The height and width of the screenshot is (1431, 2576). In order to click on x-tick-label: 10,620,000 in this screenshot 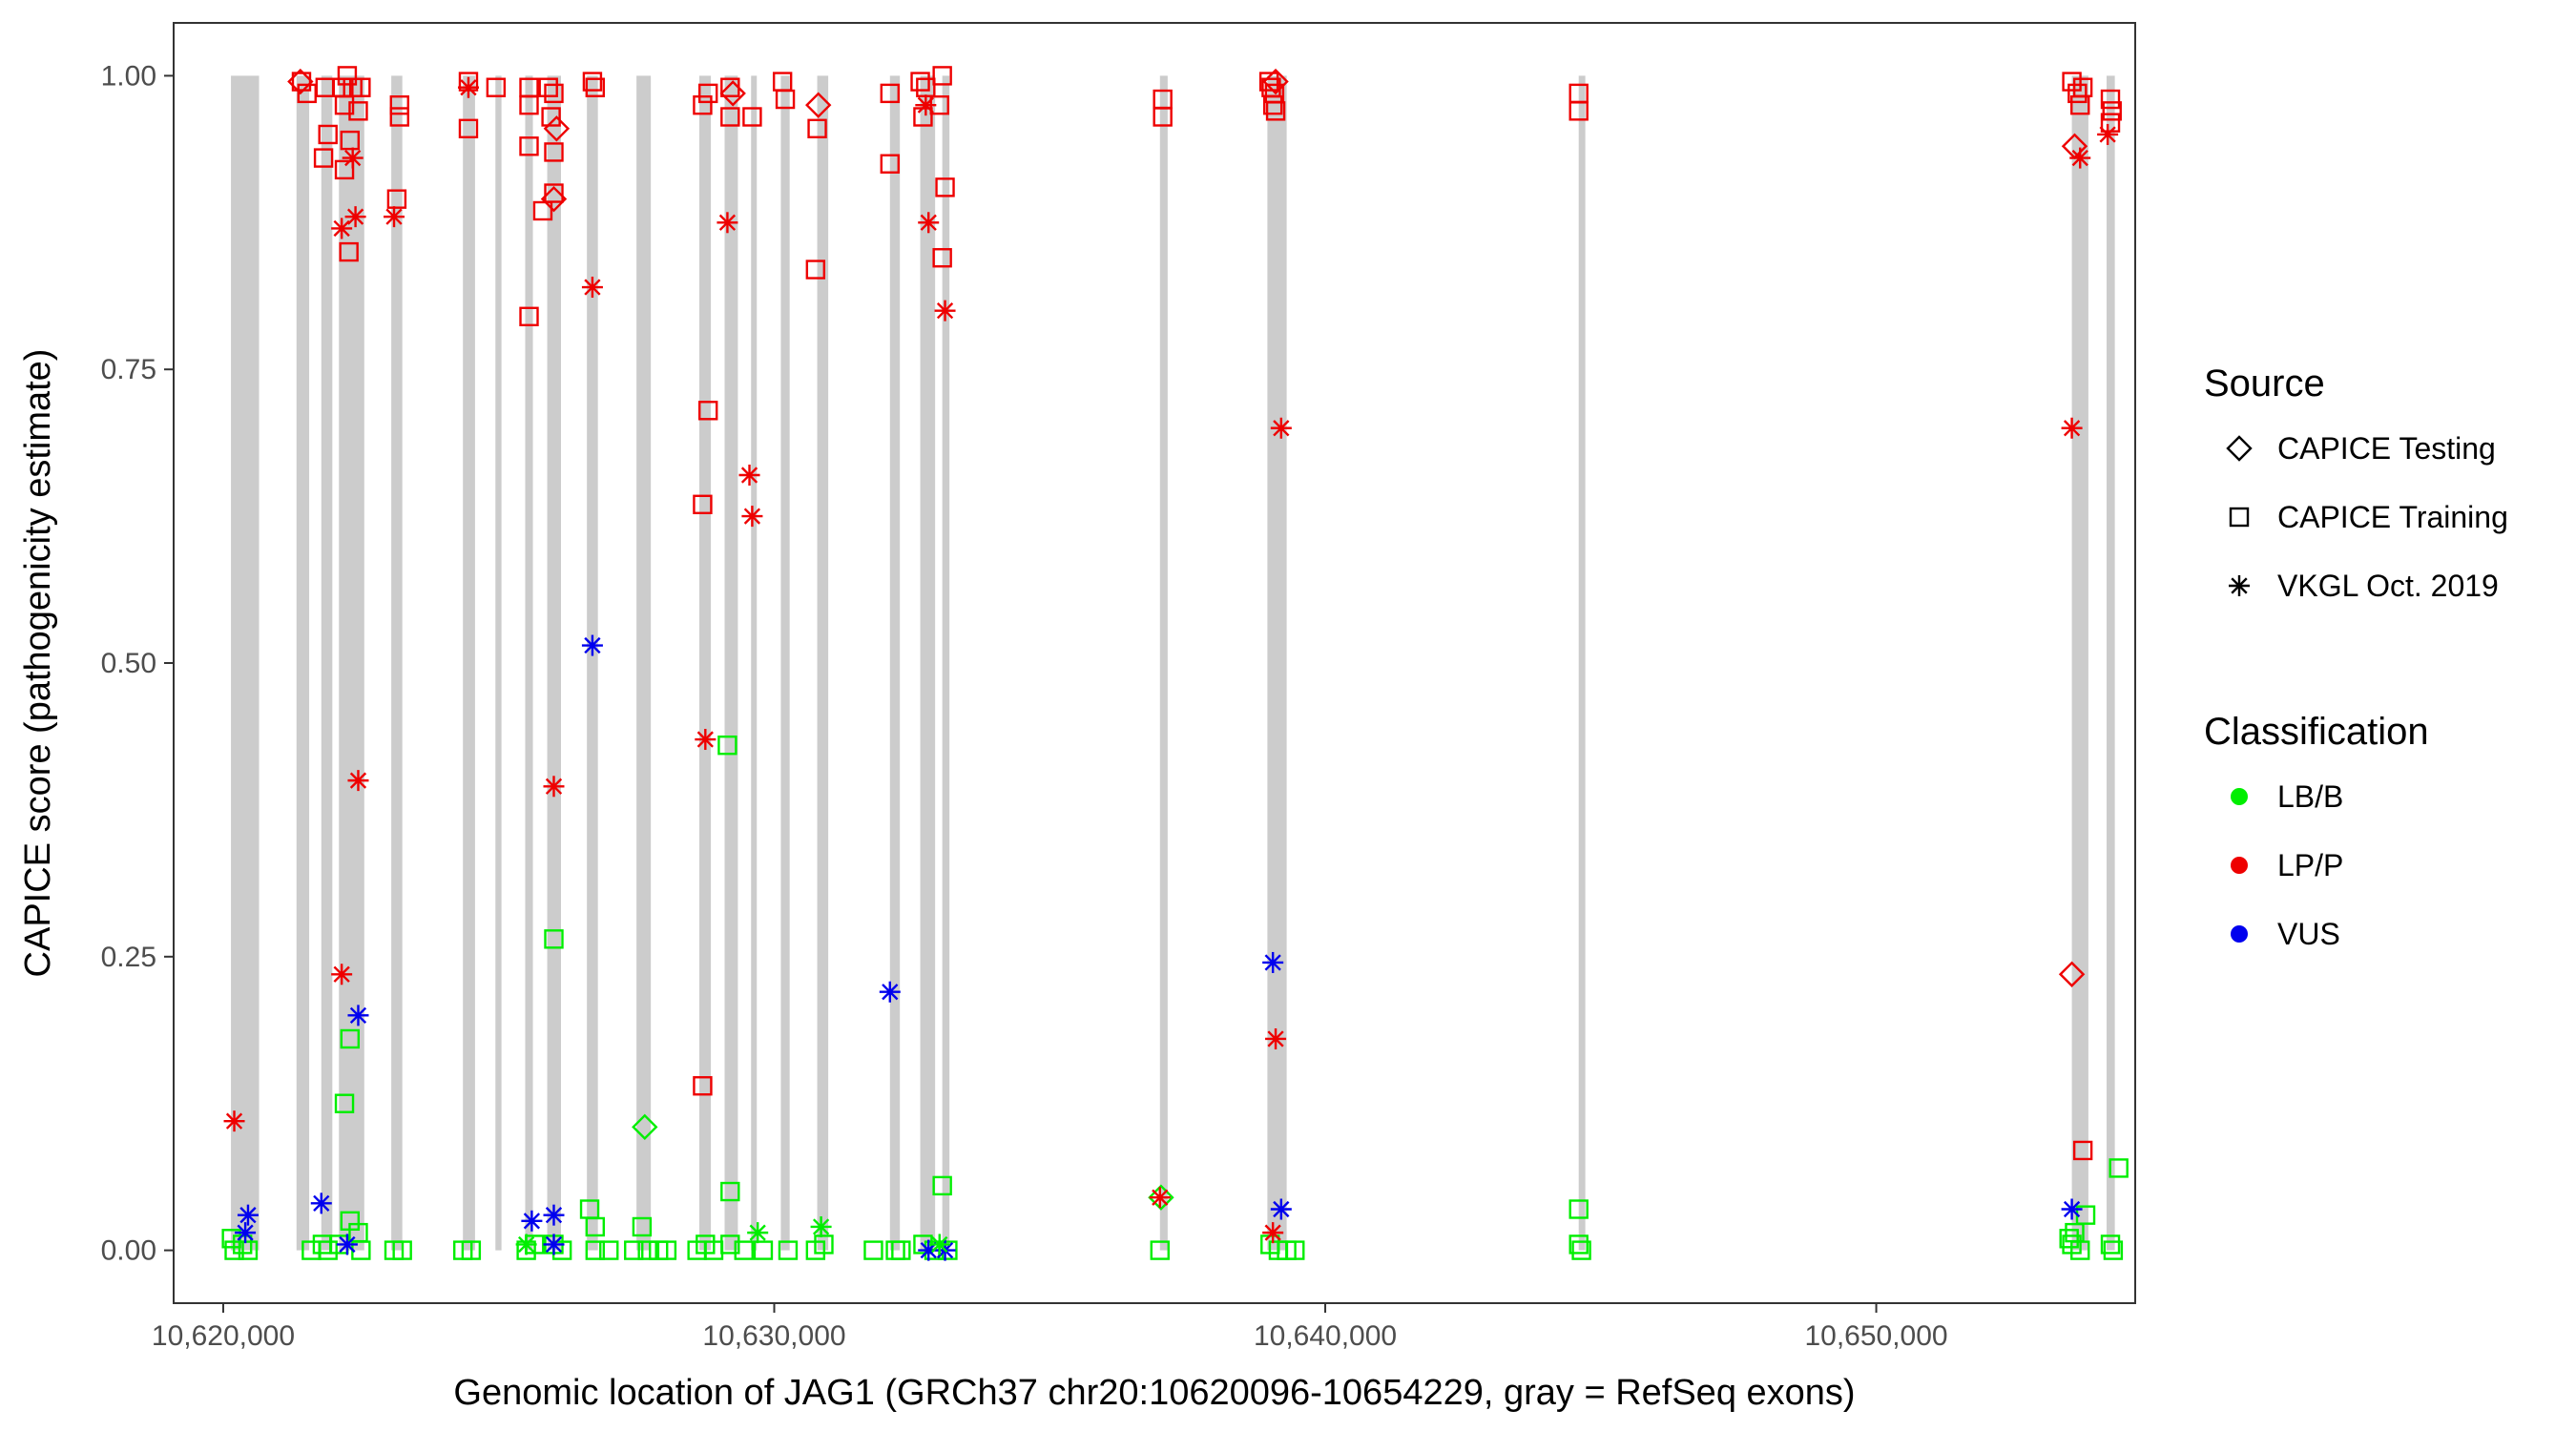, I will do `click(223, 1336)`.